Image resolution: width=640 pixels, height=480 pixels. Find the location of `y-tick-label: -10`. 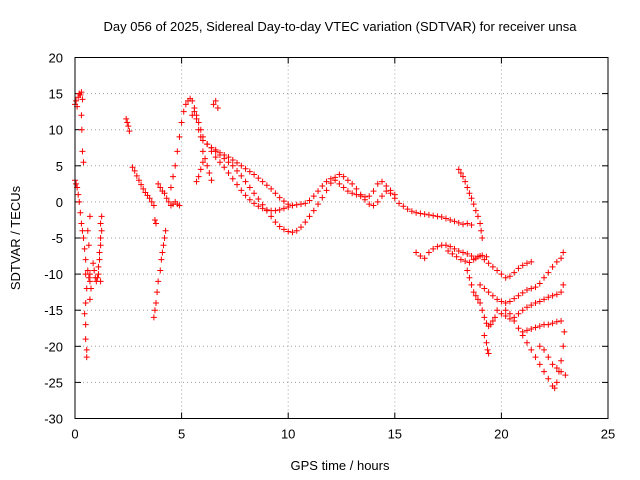

y-tick-label: -10 is located at coordinates (53, 274).